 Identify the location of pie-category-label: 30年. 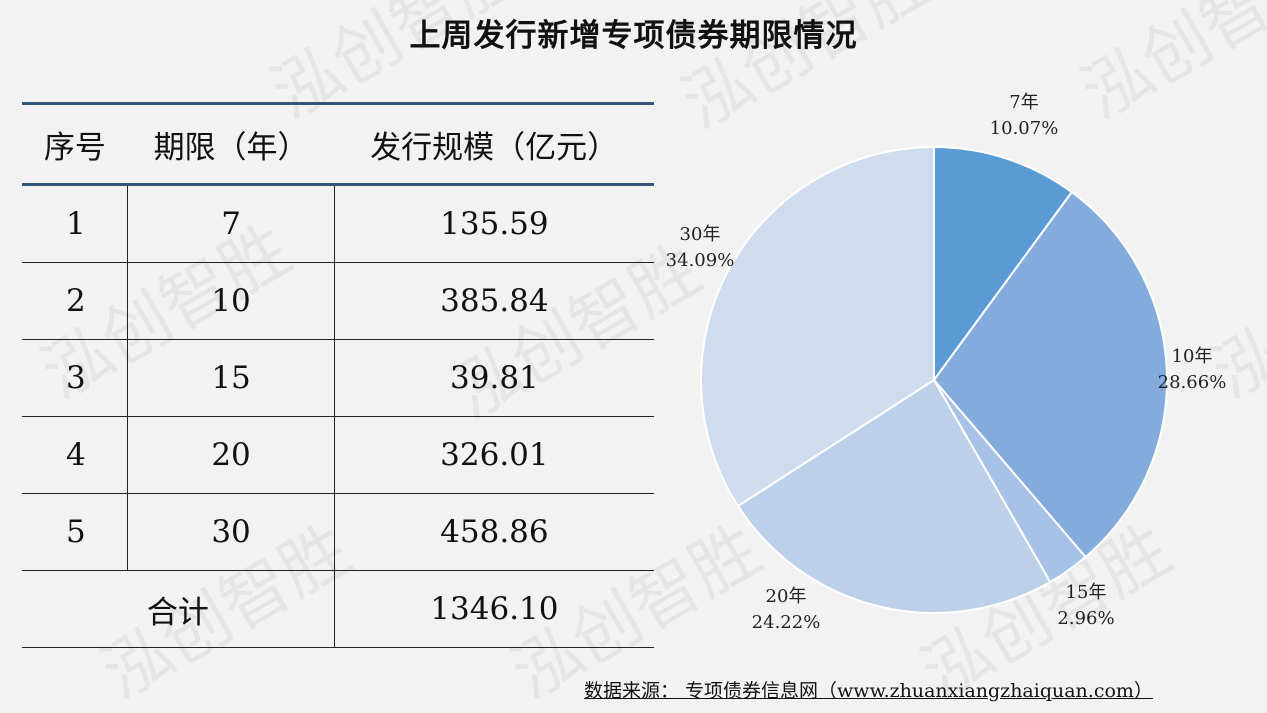
(700, 234).